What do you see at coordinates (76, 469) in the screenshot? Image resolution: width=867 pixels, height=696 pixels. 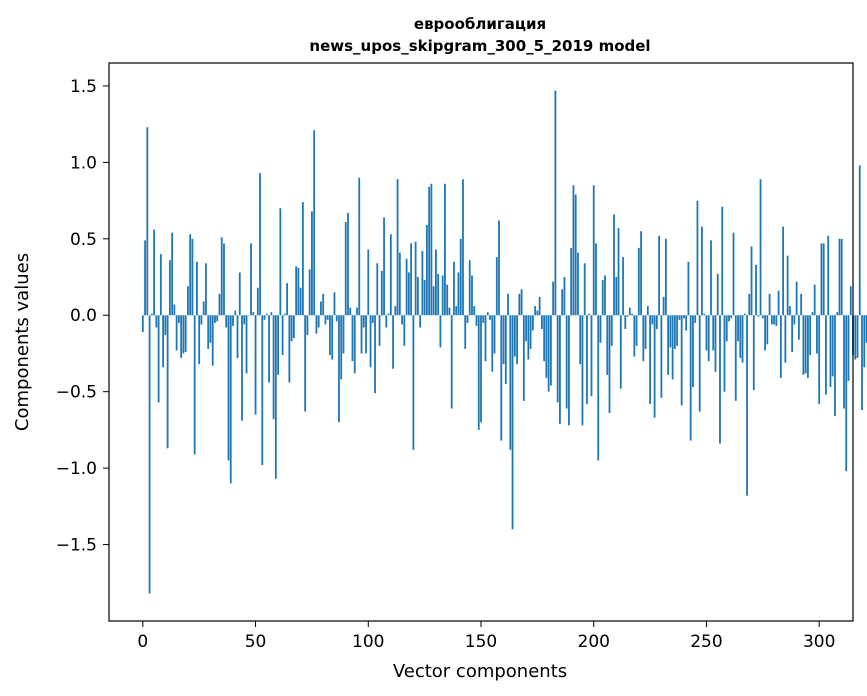 I see `y-tick-label: −1.0` at bounding box center [76, 469].